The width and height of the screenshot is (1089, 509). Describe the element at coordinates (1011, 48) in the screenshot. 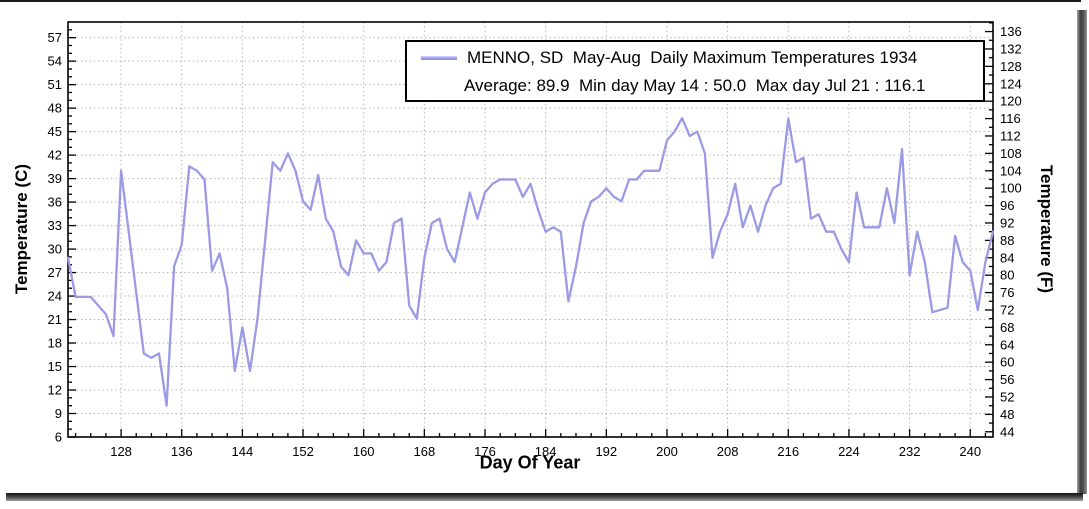

I see `y-right-tick-label: 132` at that location.